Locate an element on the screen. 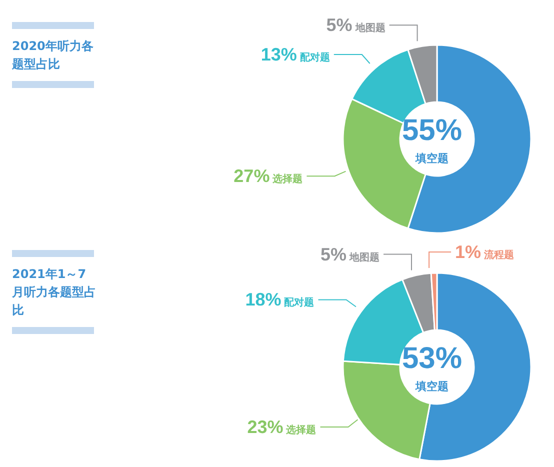 This screenshot has height=467, width=554. text: 2021年1～7月听力各题型占比 is located at coordinates (54, 292).